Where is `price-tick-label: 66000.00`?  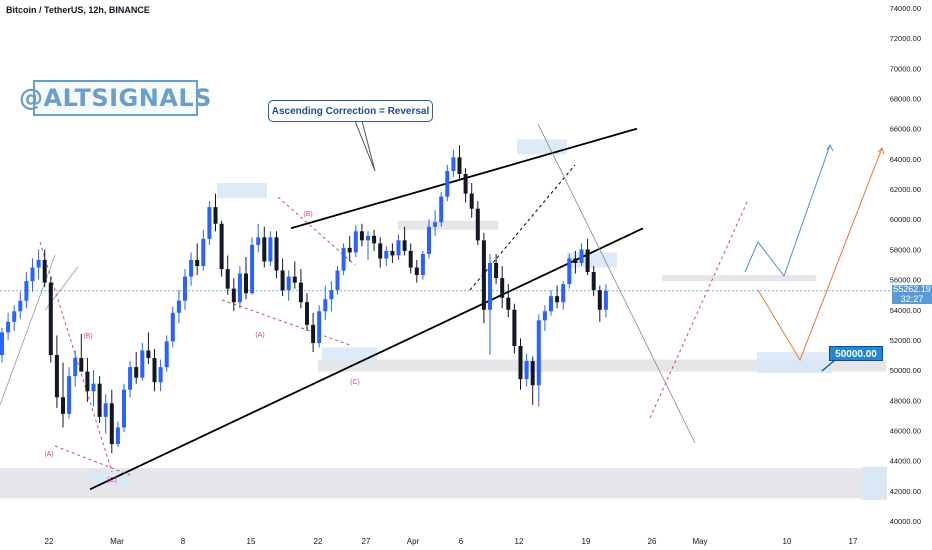
price-tick-label: 66000.00 is located at coordinates (905, 129).